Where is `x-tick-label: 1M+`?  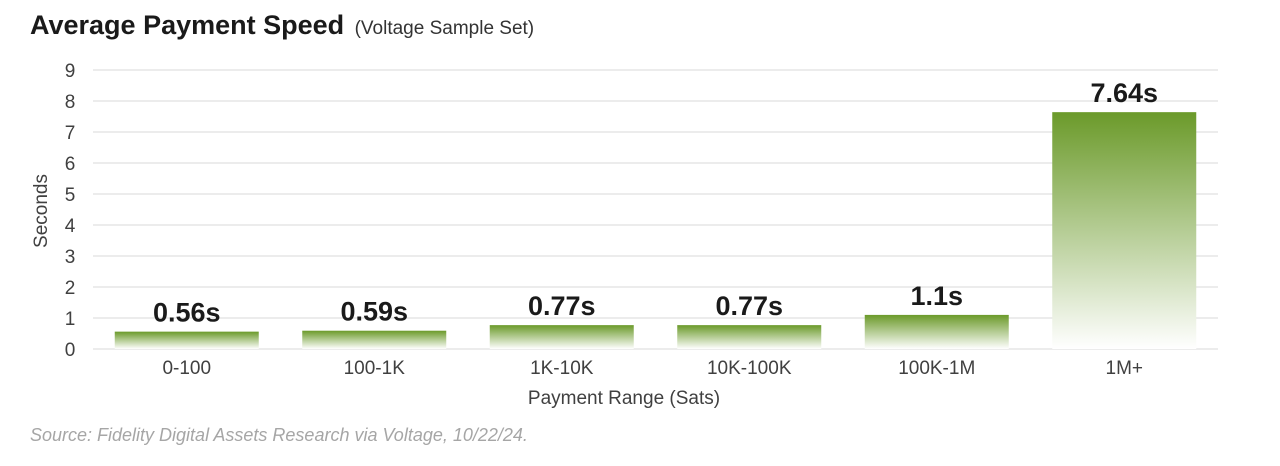
x-tick-label: 1M+ is located at coordinates (1125, 368).